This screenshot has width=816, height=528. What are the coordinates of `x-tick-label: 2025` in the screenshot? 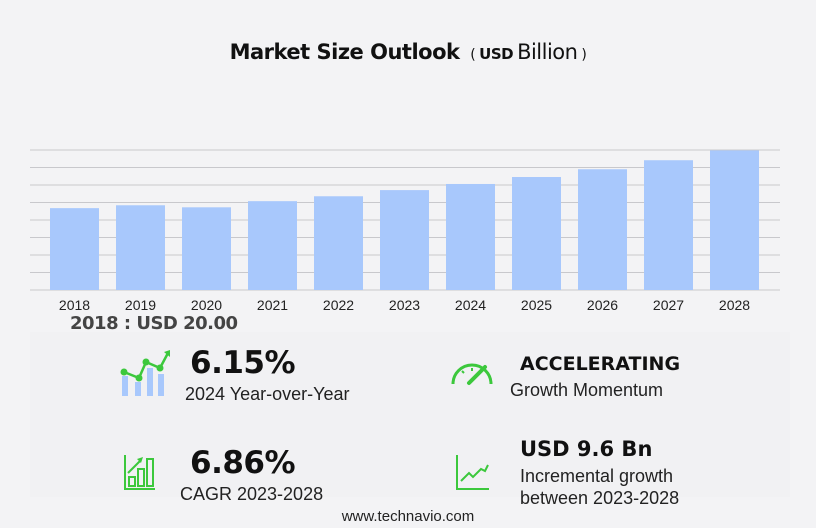 It's located at (536, 305).